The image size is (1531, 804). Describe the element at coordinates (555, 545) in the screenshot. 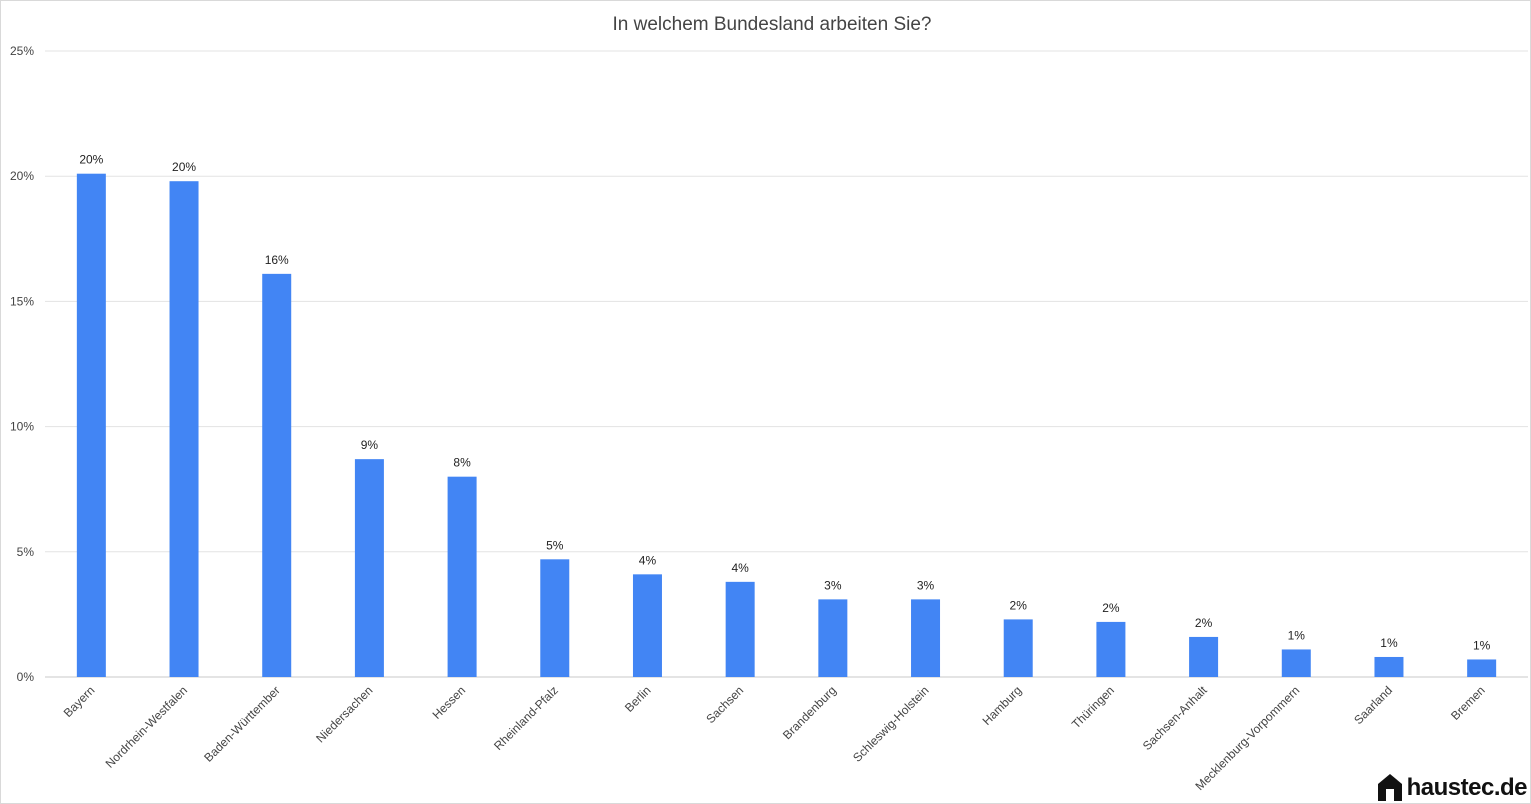

I see `data-label: 5%` at that location.